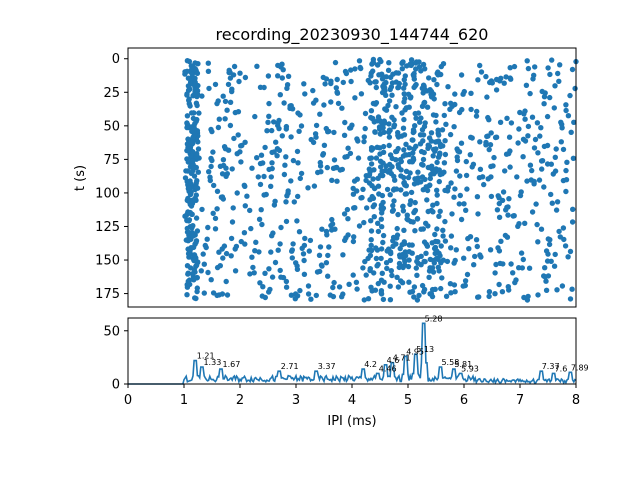  What do you see at coordinates (107, 227) in the screenshot?
I see `y-tick-label: 125` at bounding box center [107, 227].